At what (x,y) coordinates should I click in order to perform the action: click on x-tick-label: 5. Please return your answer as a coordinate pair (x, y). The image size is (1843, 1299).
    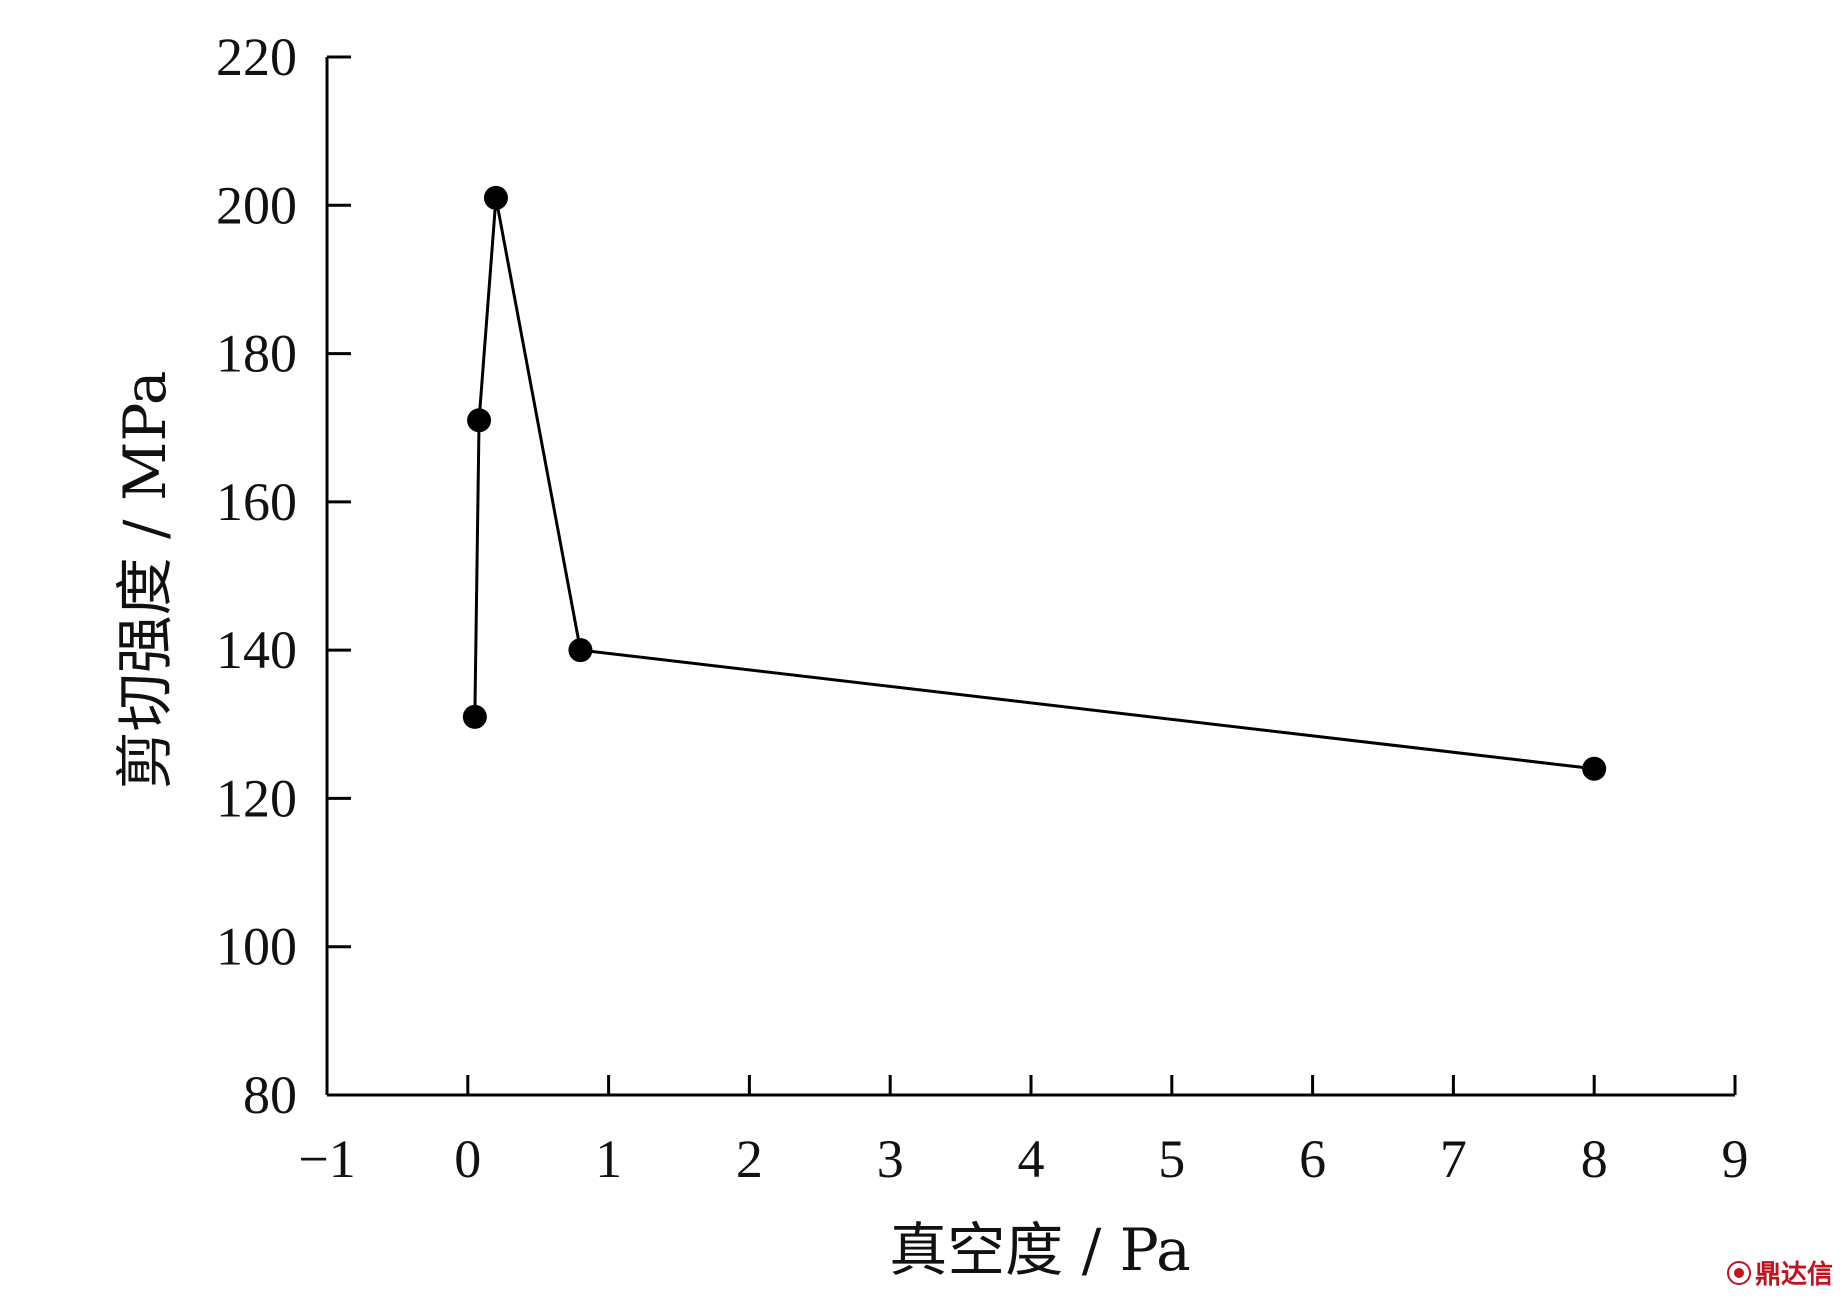
    Looking at the image, I should click on (1171, 1159).